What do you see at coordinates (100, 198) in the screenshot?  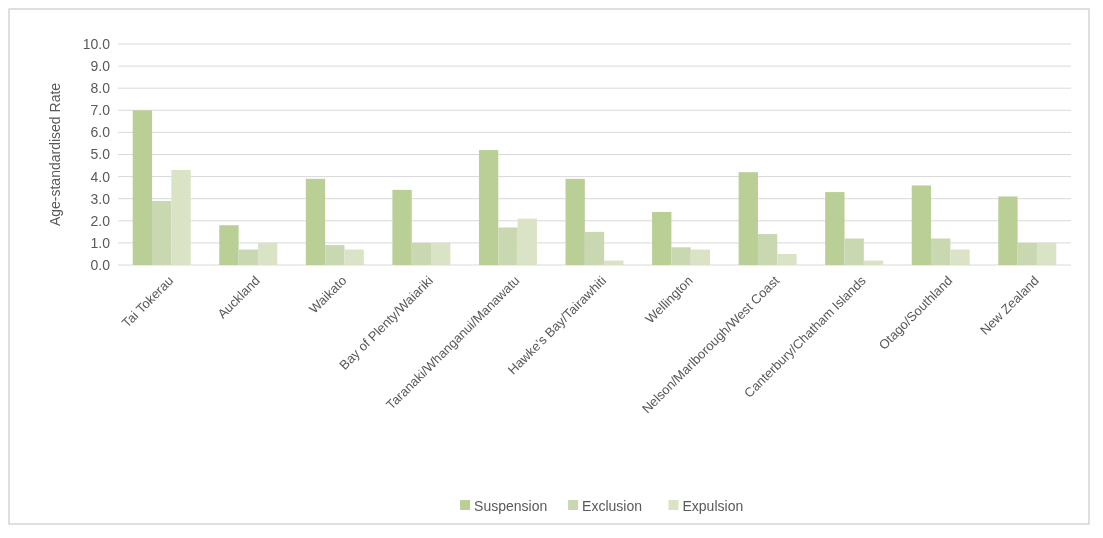 I see `y-tick-label: 3.0` at bounding box center [100, 198].